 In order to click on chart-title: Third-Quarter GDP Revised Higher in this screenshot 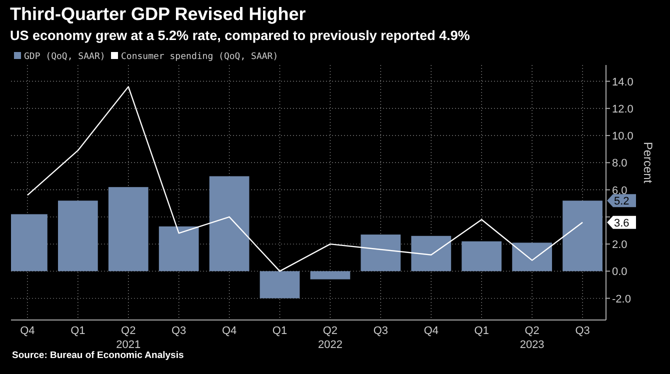, I will do `click(158, 14)`.